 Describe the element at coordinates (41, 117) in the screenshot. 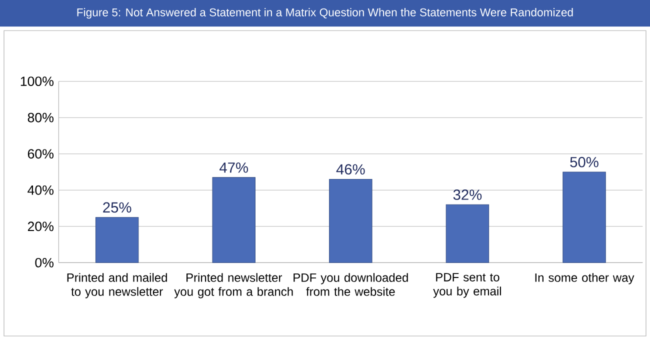

I see `y-tick-label: 80%` at that location.